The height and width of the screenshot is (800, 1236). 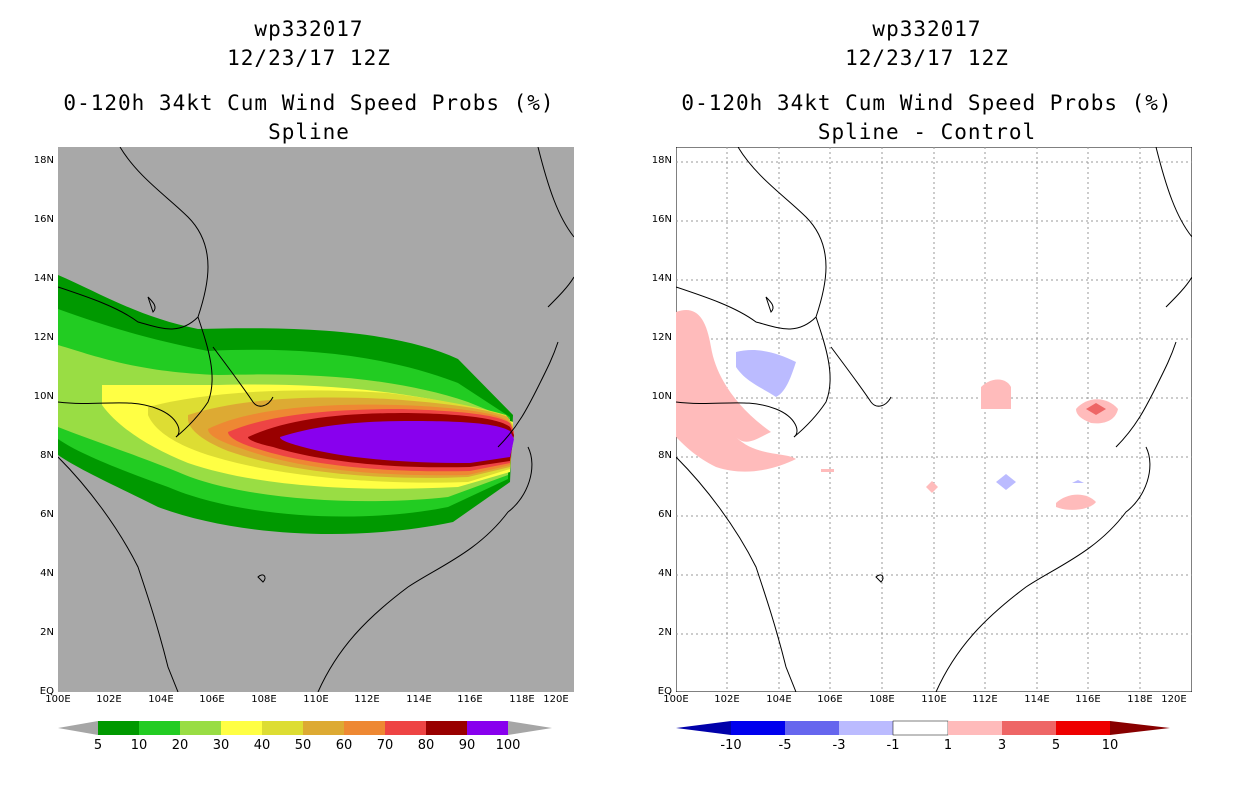 I want to click on cbar-label: 100, so click(x=508, y=745).